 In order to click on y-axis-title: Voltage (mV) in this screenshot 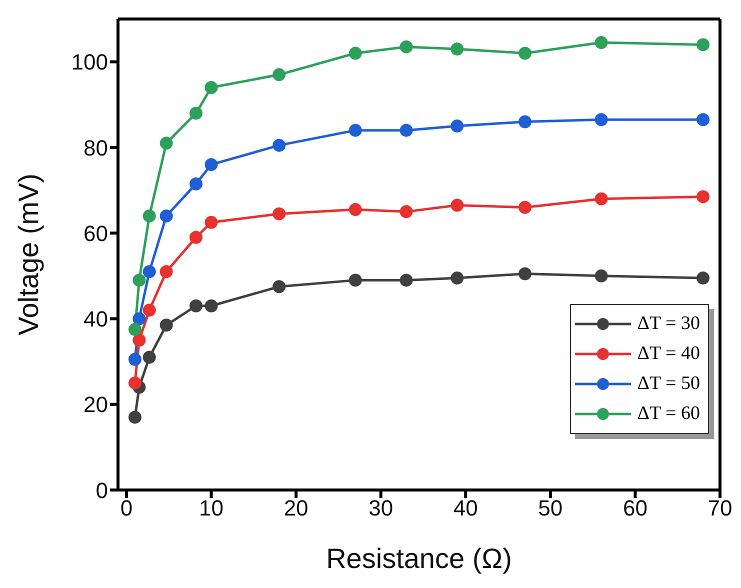, I will do `click(28, 255)`.